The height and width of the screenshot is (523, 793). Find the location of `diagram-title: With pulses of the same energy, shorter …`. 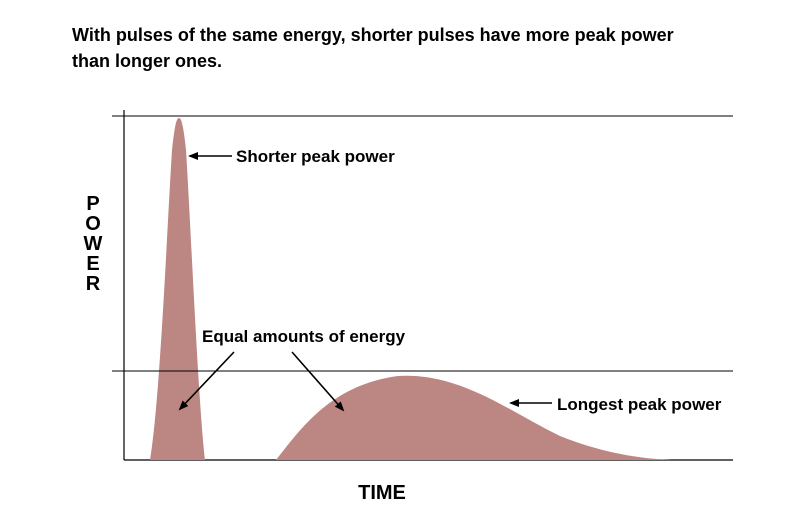

diagram-title: With pulses of the same energy, shorter … is located at coordinates (373, 48).